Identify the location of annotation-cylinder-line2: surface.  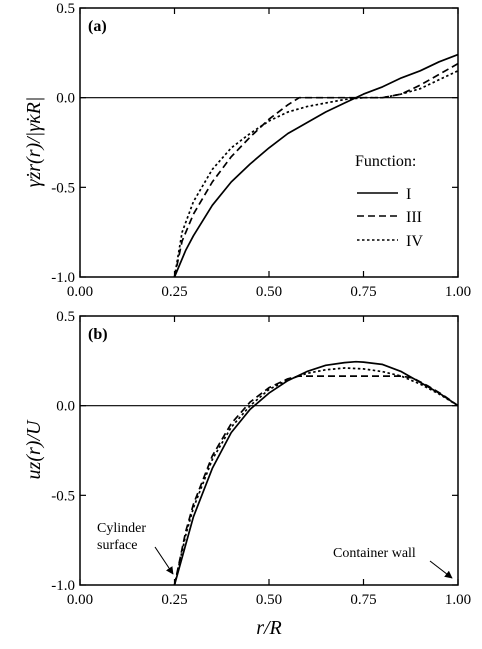
(117, 545).